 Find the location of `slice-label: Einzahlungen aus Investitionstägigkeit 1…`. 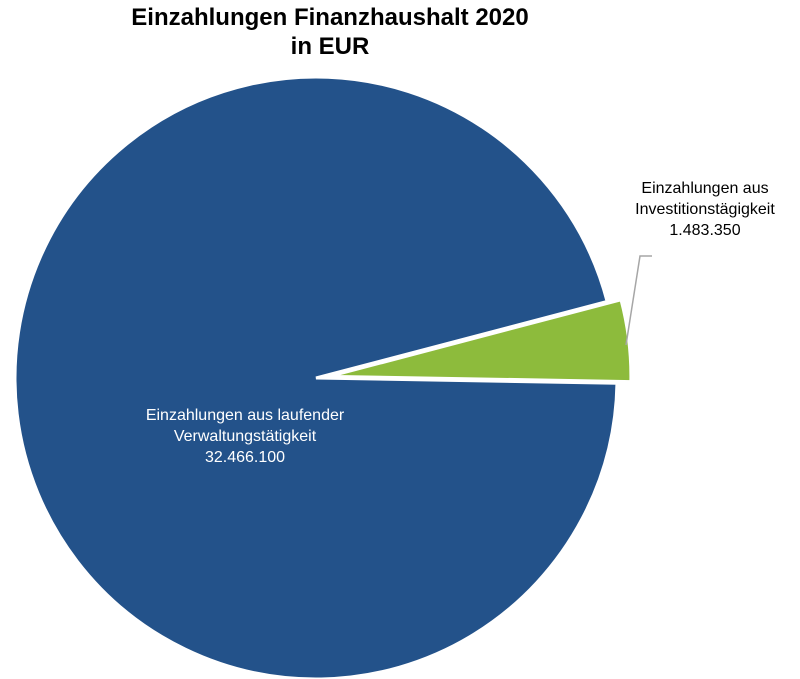

slice-label: Einzahlungen aus Investitionstägigkeit 1… is located at coordinates (702, 209).